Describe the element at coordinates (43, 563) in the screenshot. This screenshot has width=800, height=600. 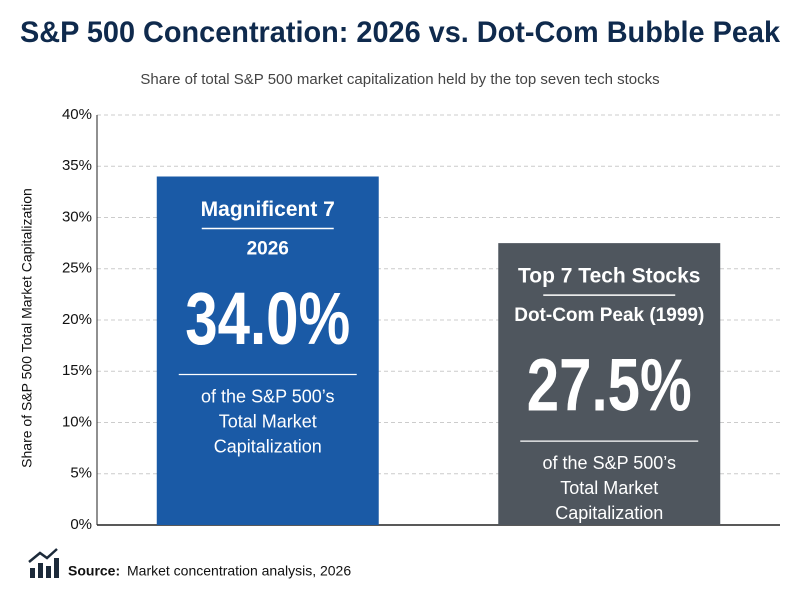
I see `source-icon` at that location.